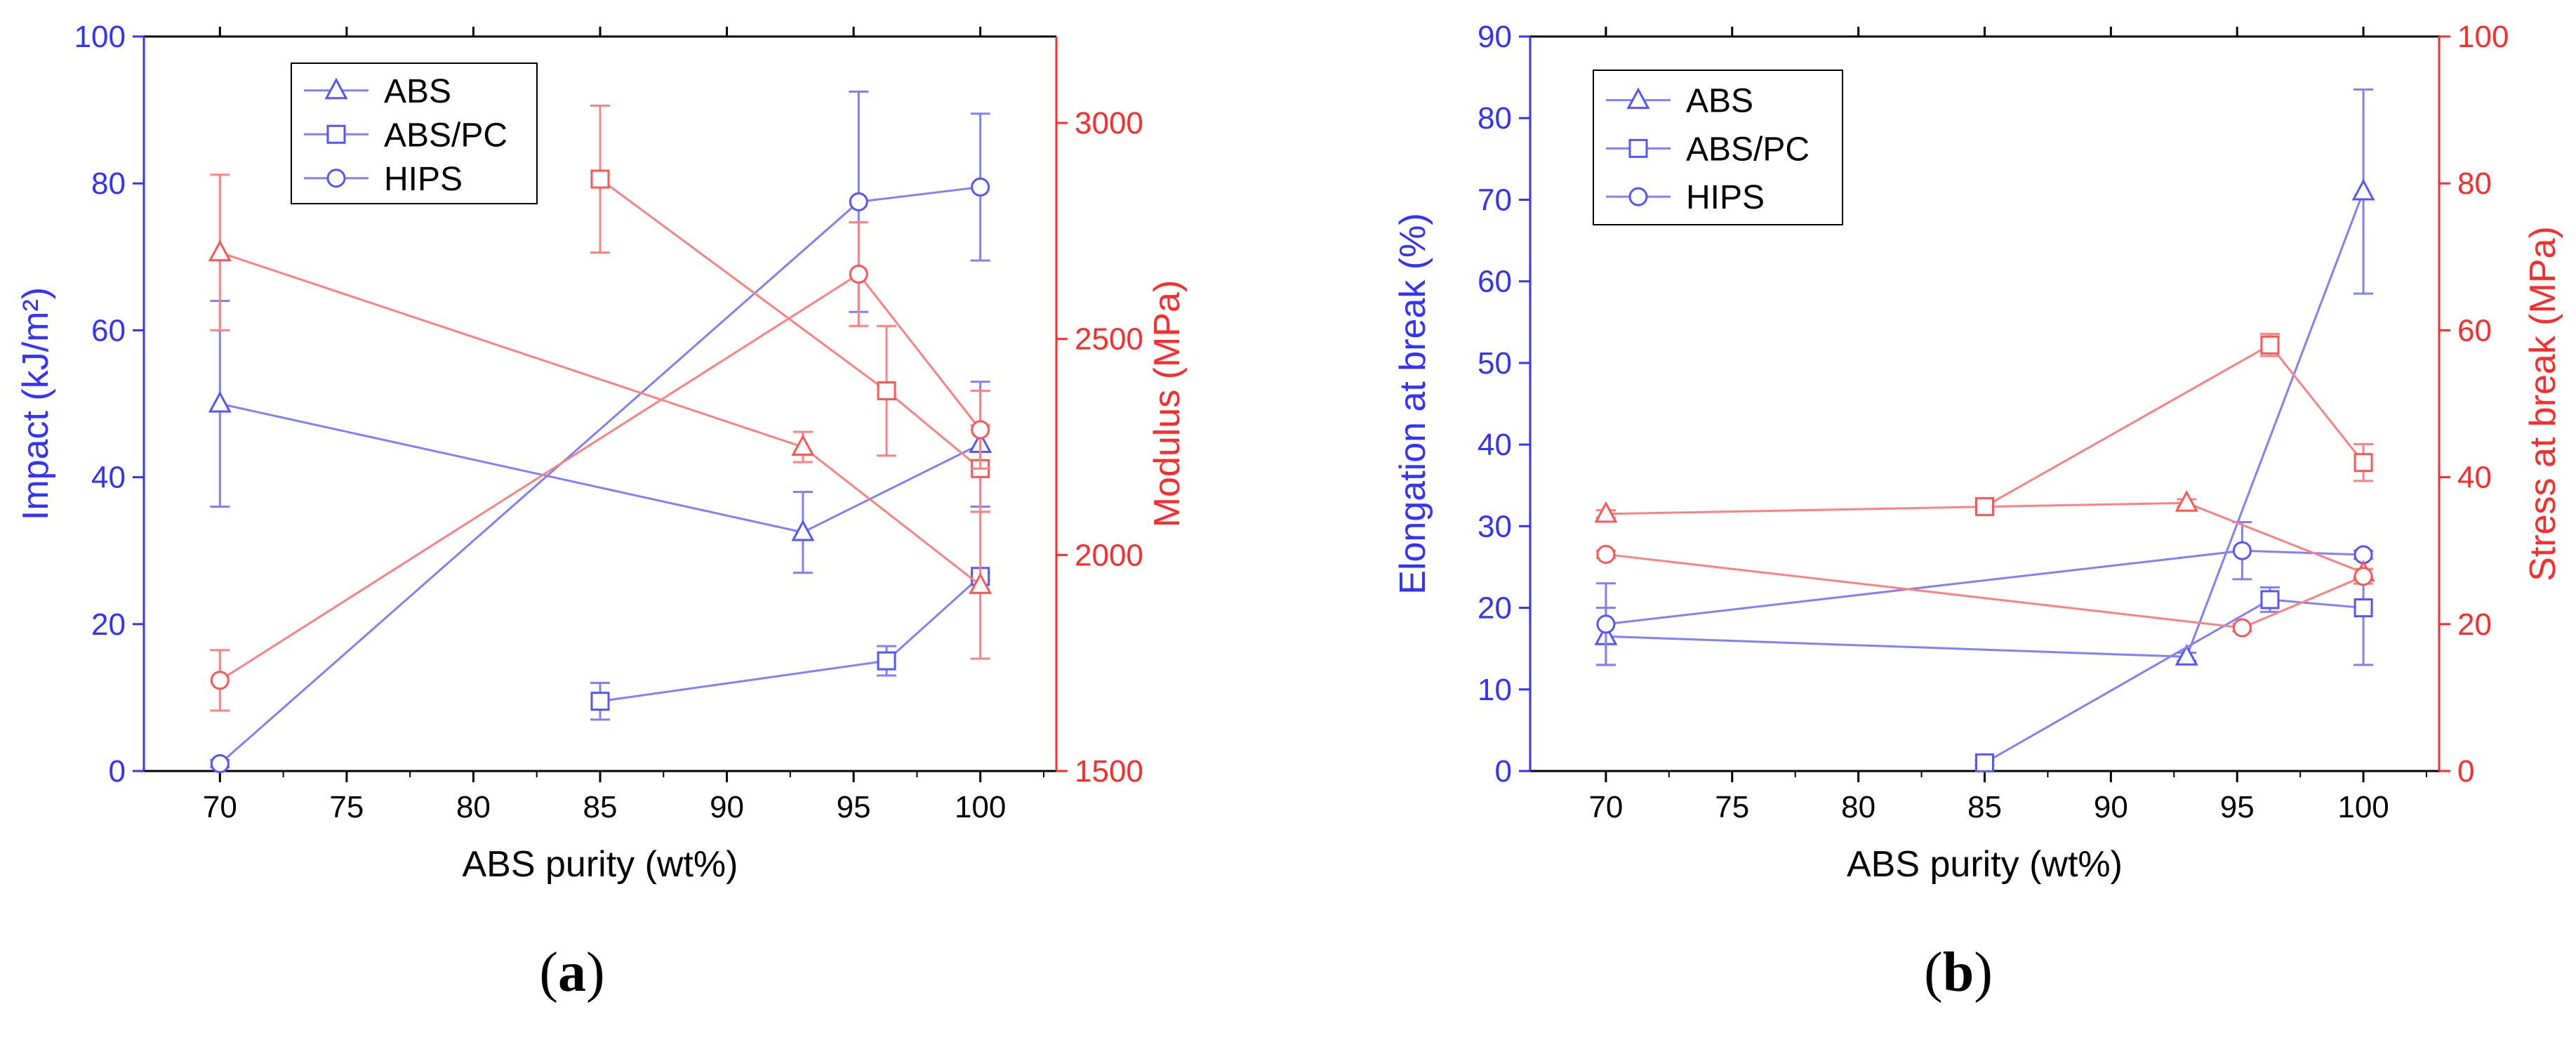  I want to click on y-right-tick-label: 2500, so click(1109, 339).